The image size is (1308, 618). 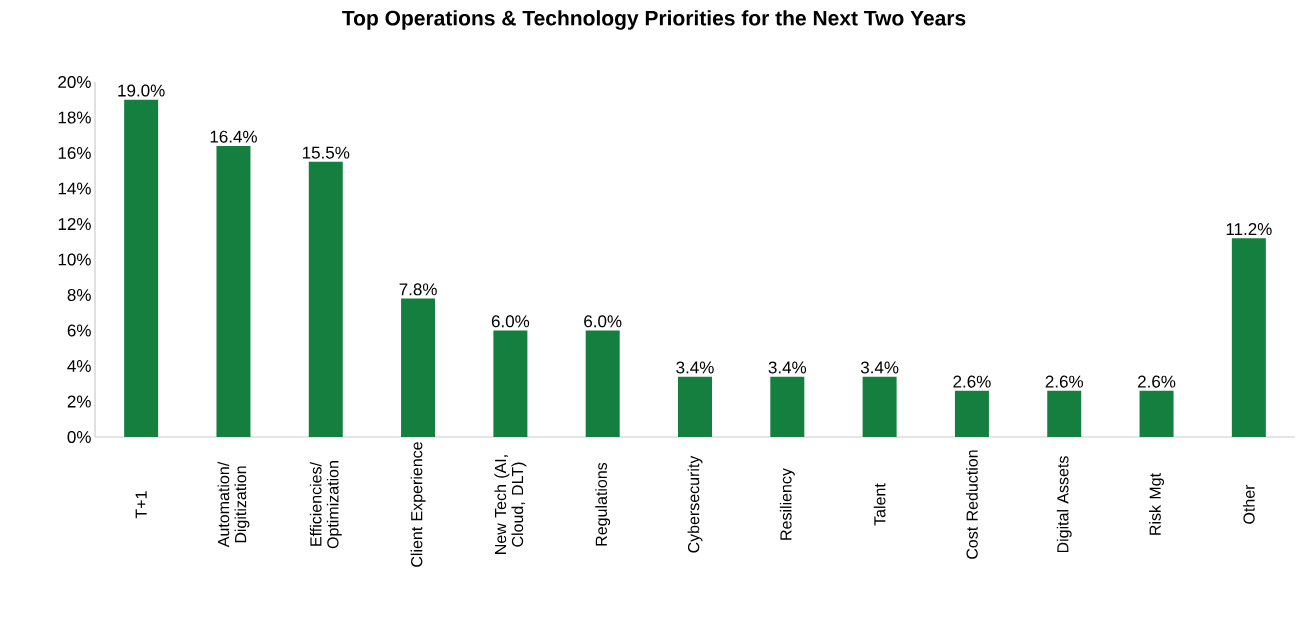 What do you see at coordinates (1249, 229) in the screenshot?
I see `data-label: 11.2%` at bounding box center [1249, 229].